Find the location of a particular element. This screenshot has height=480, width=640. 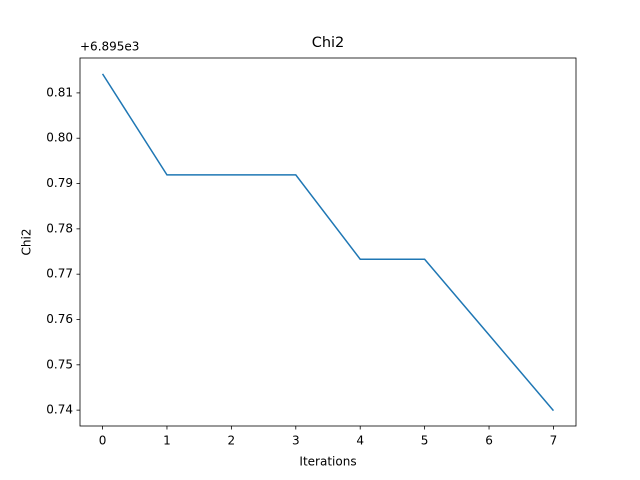

y-tick-label: 0.80 is located at coordinates (59, 138).